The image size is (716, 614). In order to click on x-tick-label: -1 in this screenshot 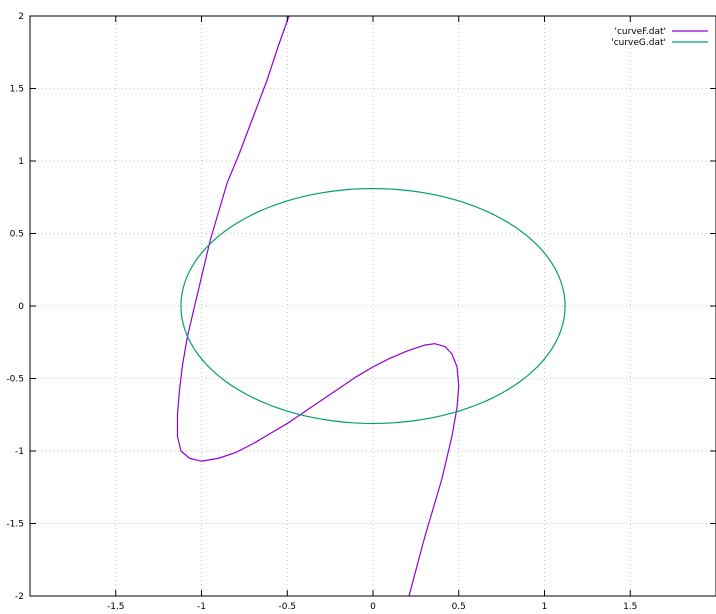, I will do `click(201, 607)`.